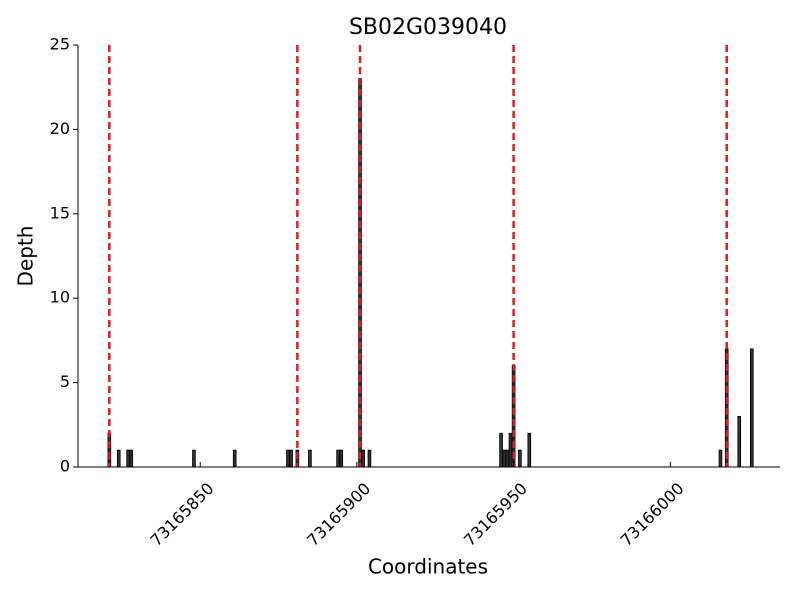 The image size is (800, 600). I want to click on x-tick-label: 73165950, so click(495, 514).